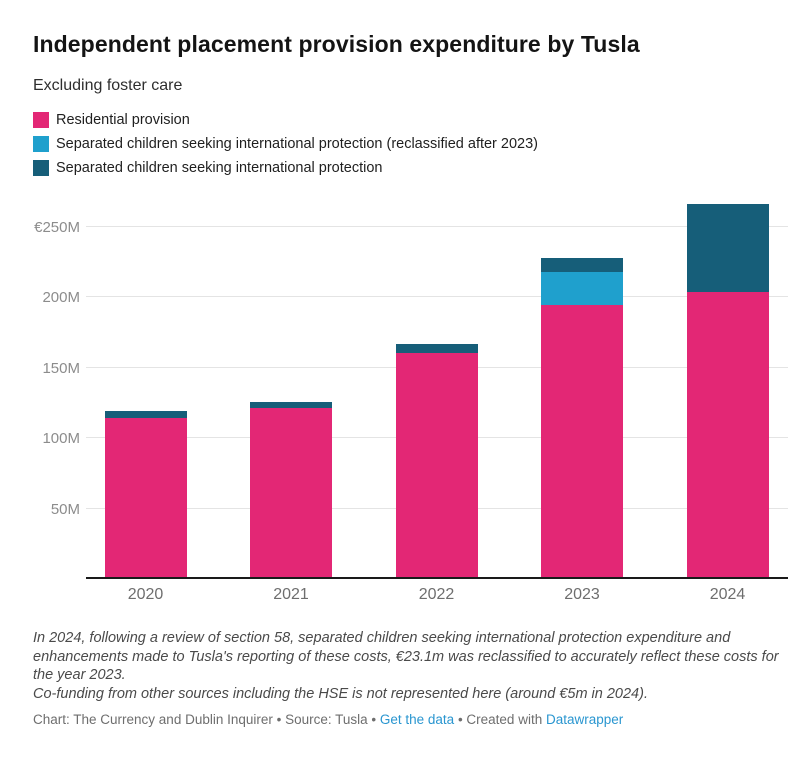  I want to click on bar-segment-2020-separated-children, so click(145, 414).